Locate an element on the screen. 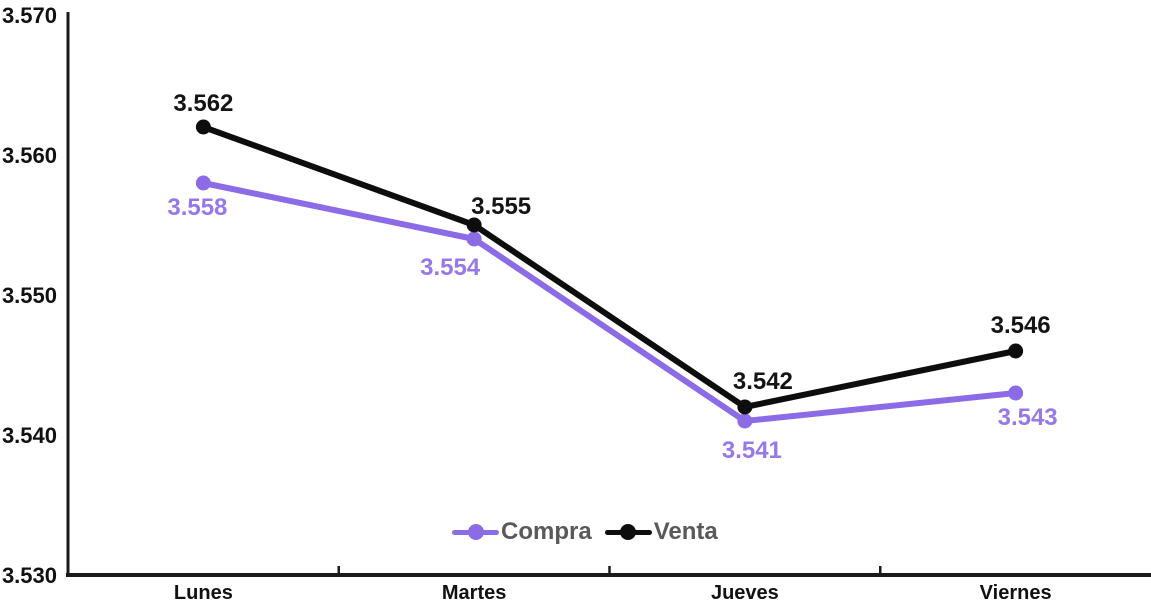  legend-item-venta: Venta is located at coordinates (661, 531).